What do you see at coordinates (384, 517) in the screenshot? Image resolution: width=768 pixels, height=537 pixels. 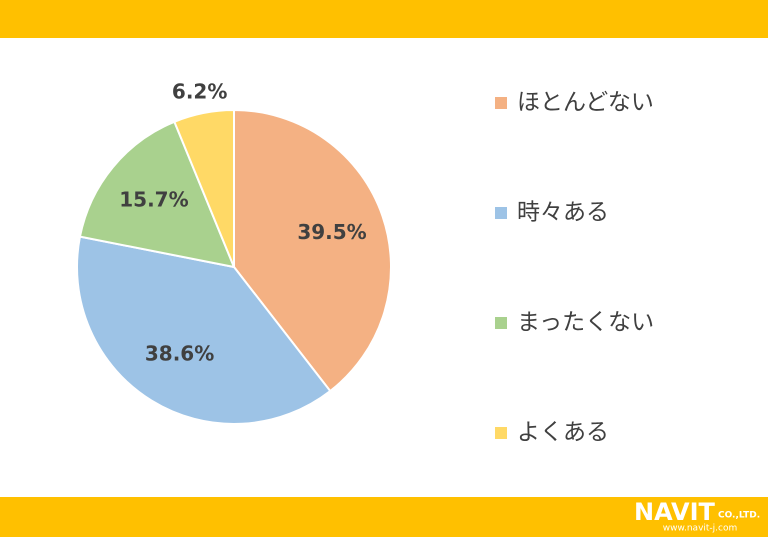 I see `footer-bar` at bounding box center [384, 517].